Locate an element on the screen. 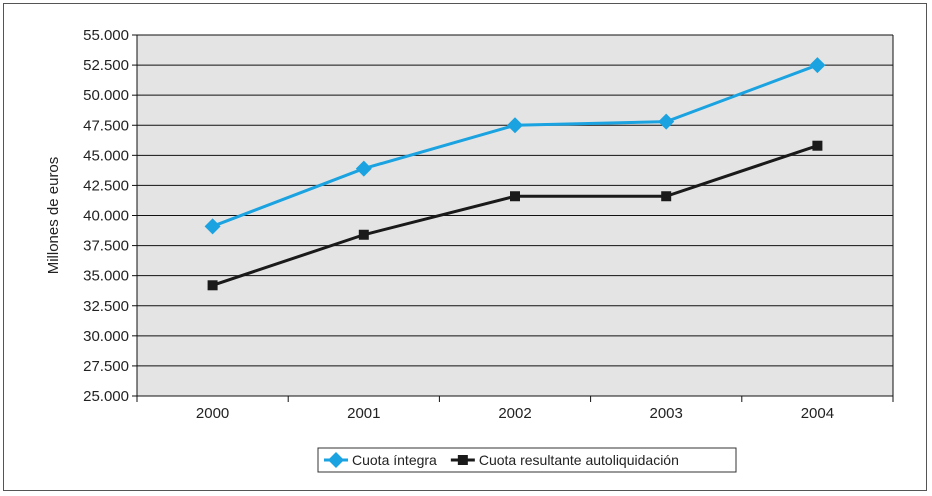 The image size is (932, 496). y-tick-label: 55.000 is located at coordinates (106, 35).